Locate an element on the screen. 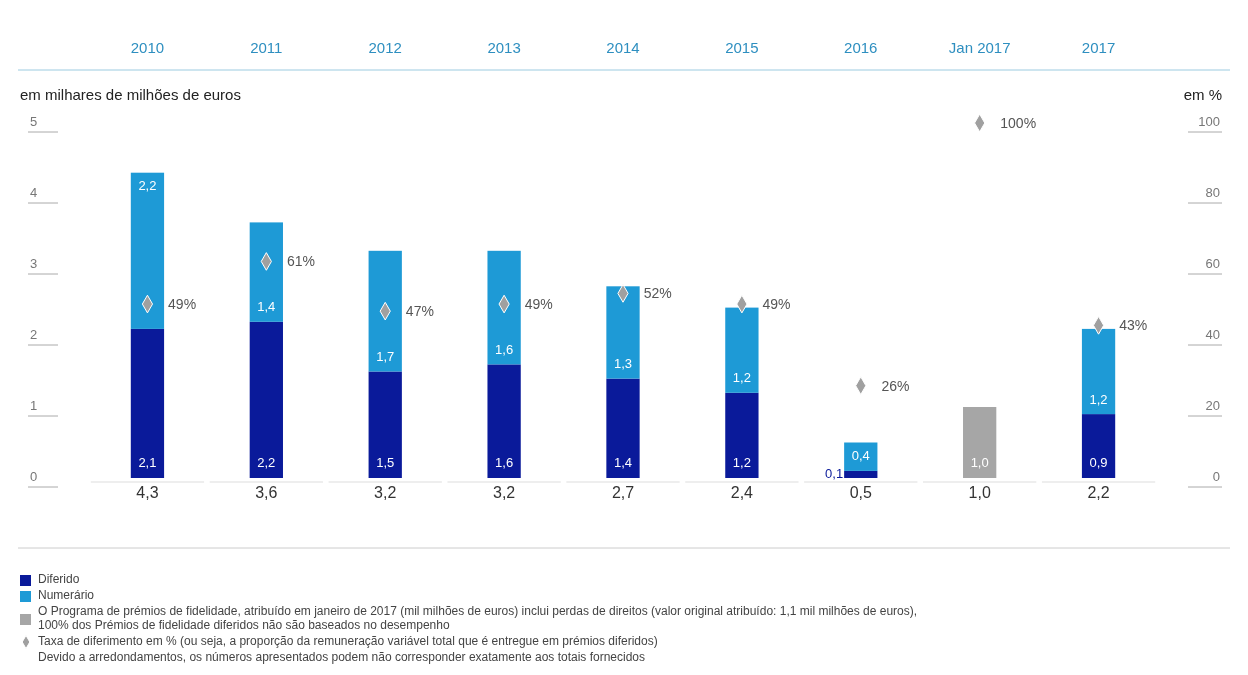  x-tick-label: 2017 is located at coordinates (1098, 47).